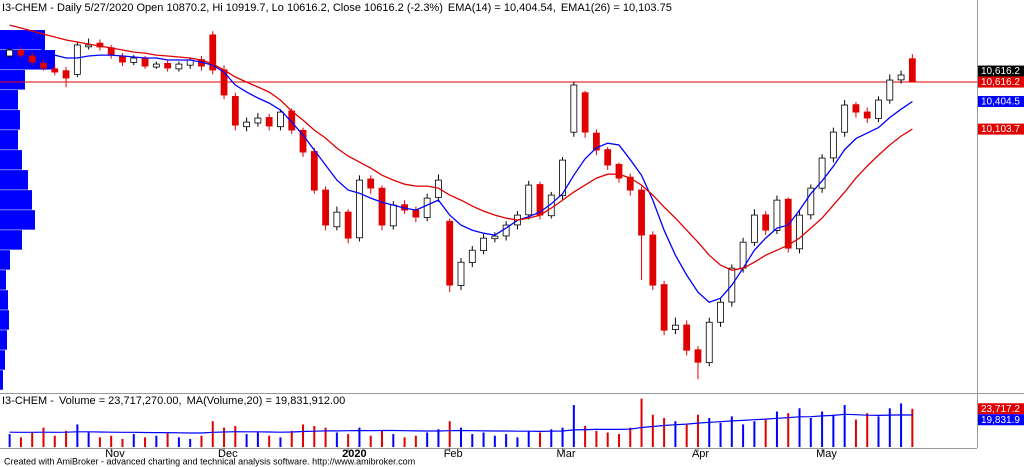  What do you see at coordinates (266, 401) in the screenshot?
I see `legend-text: MA(Volume,20) = 19,831,912.00` at bounding box center [266, 401].